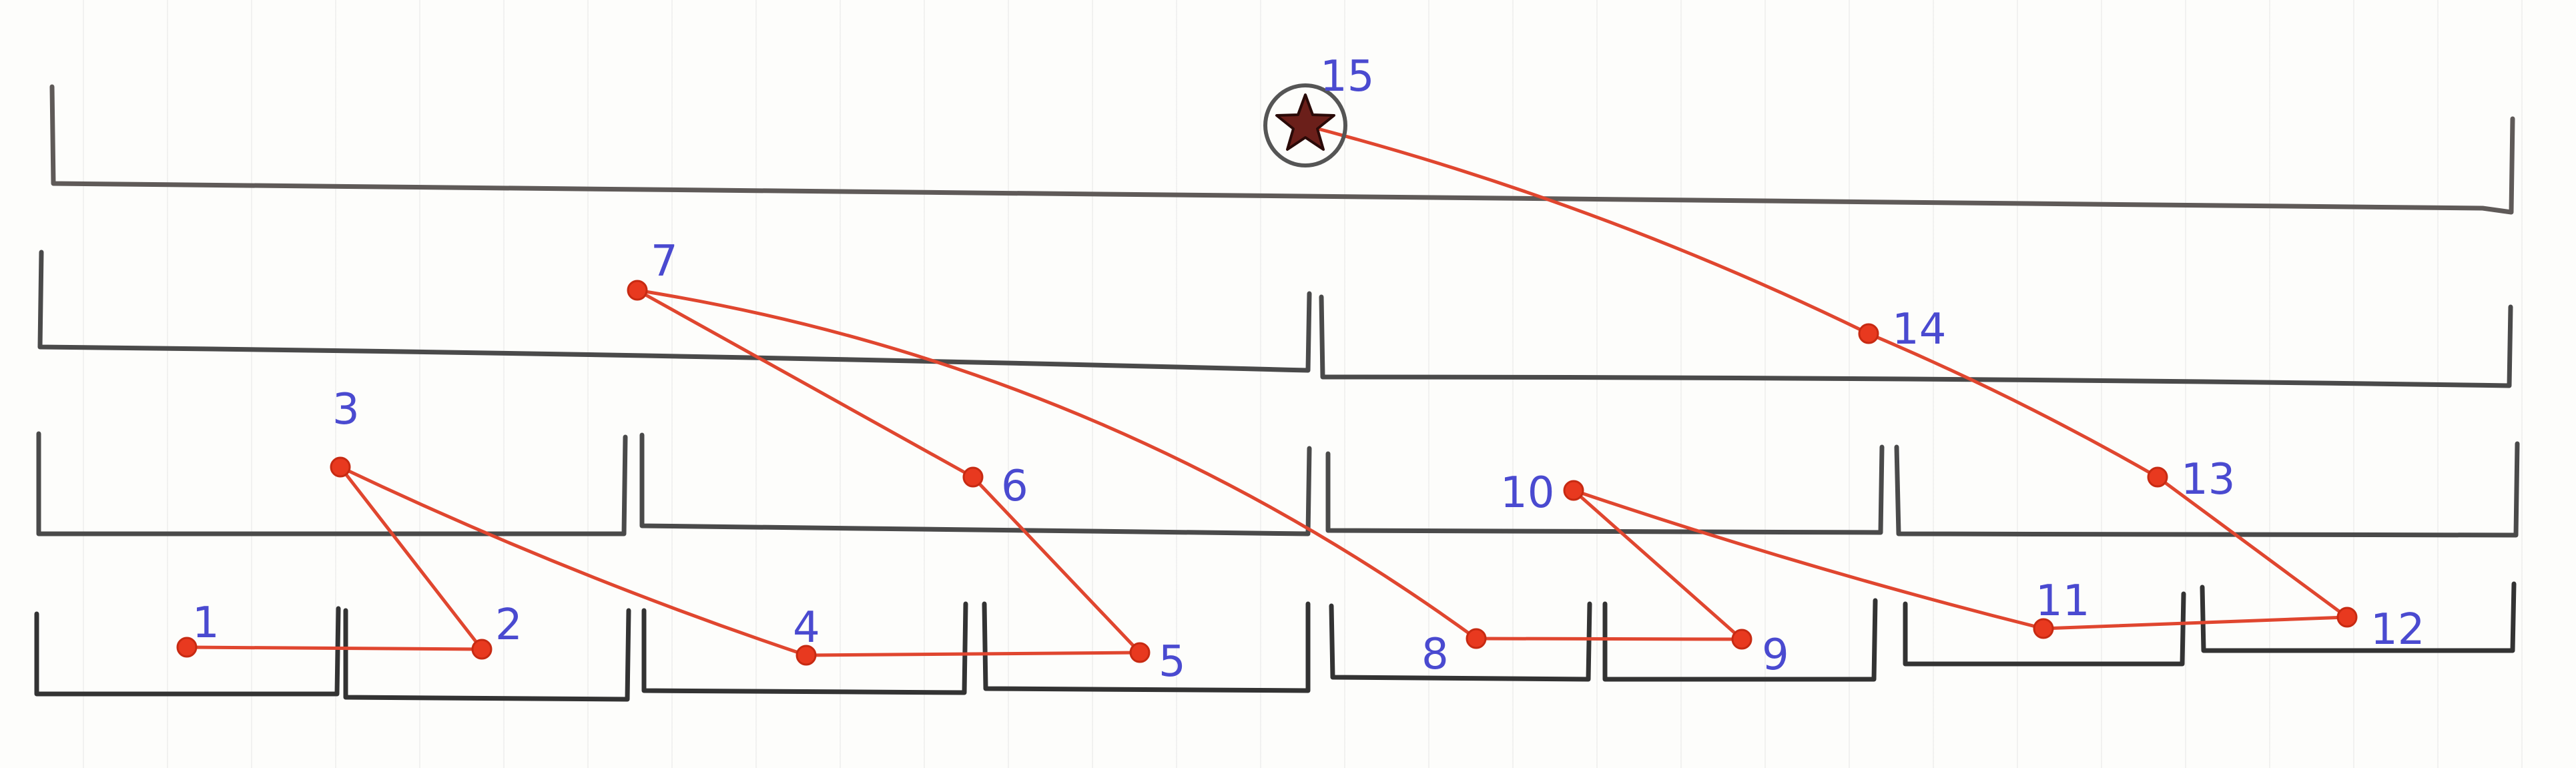  Describe the element at coordinates (340, 467) in the screenshot. I see `node-3-dot` at that location.